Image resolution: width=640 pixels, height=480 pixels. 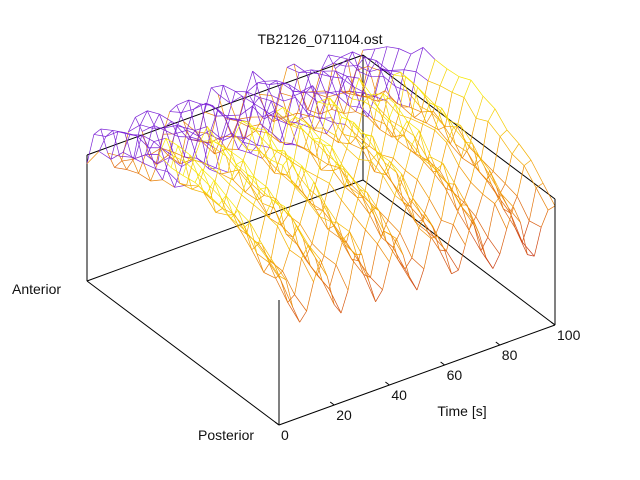 What do you see at coordinates (427, 382) in the screenshot?
I see `x-axis-ticks: 0 20 40 60 80 100` at bounding box center [427, 382].